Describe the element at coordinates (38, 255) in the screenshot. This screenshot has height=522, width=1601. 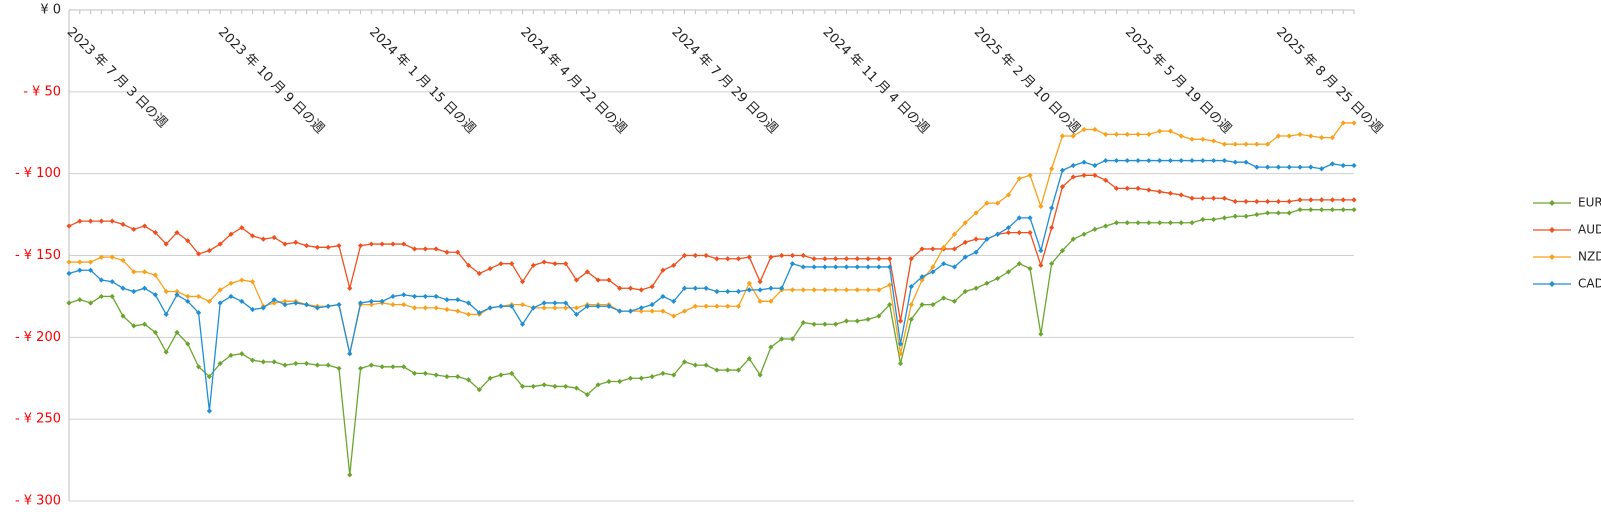
I see `y-tick-label: - ¥ 150` at that location.